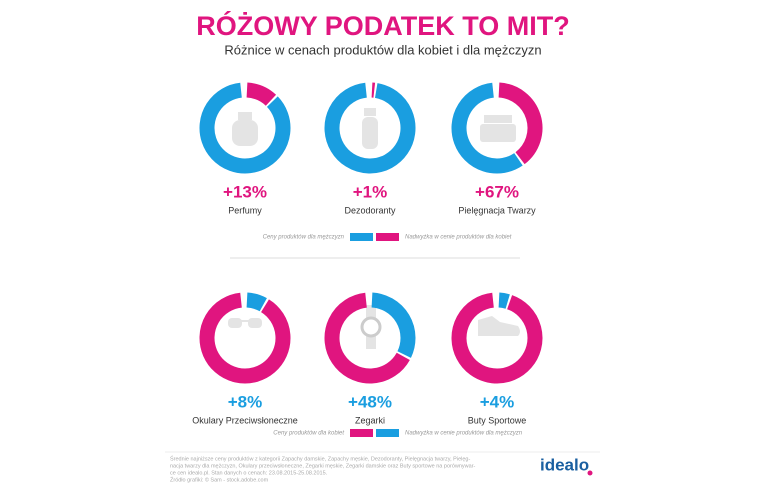  Describe the element at coordinates (245, 420) in the screenshot. I see `category-label: Okulary Przeciwsłoneczne` at that location.